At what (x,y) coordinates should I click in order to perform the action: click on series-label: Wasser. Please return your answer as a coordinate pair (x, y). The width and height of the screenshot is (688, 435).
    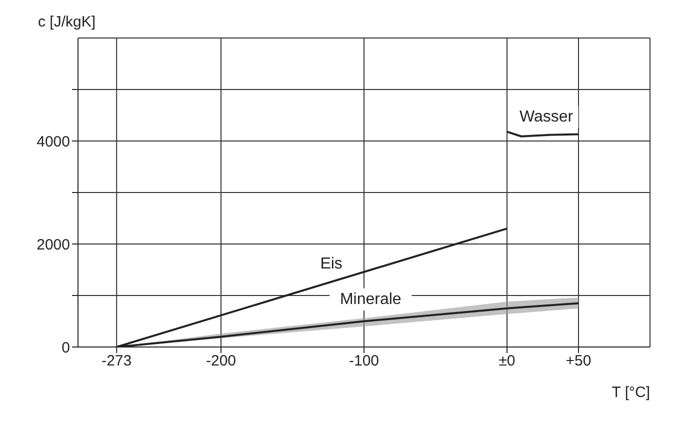
    Looking at the image, I should click on (547, 117).